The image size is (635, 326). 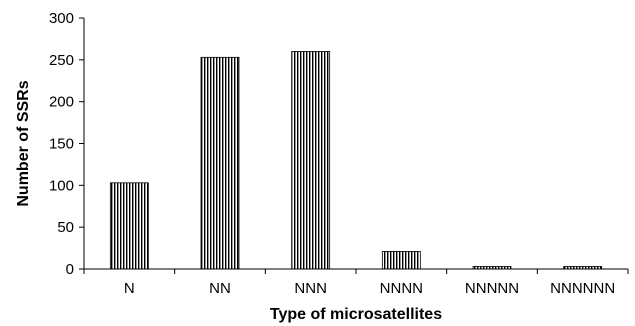 I want to click on x-tick-label: NNNNN, so click(x=492, y=288).